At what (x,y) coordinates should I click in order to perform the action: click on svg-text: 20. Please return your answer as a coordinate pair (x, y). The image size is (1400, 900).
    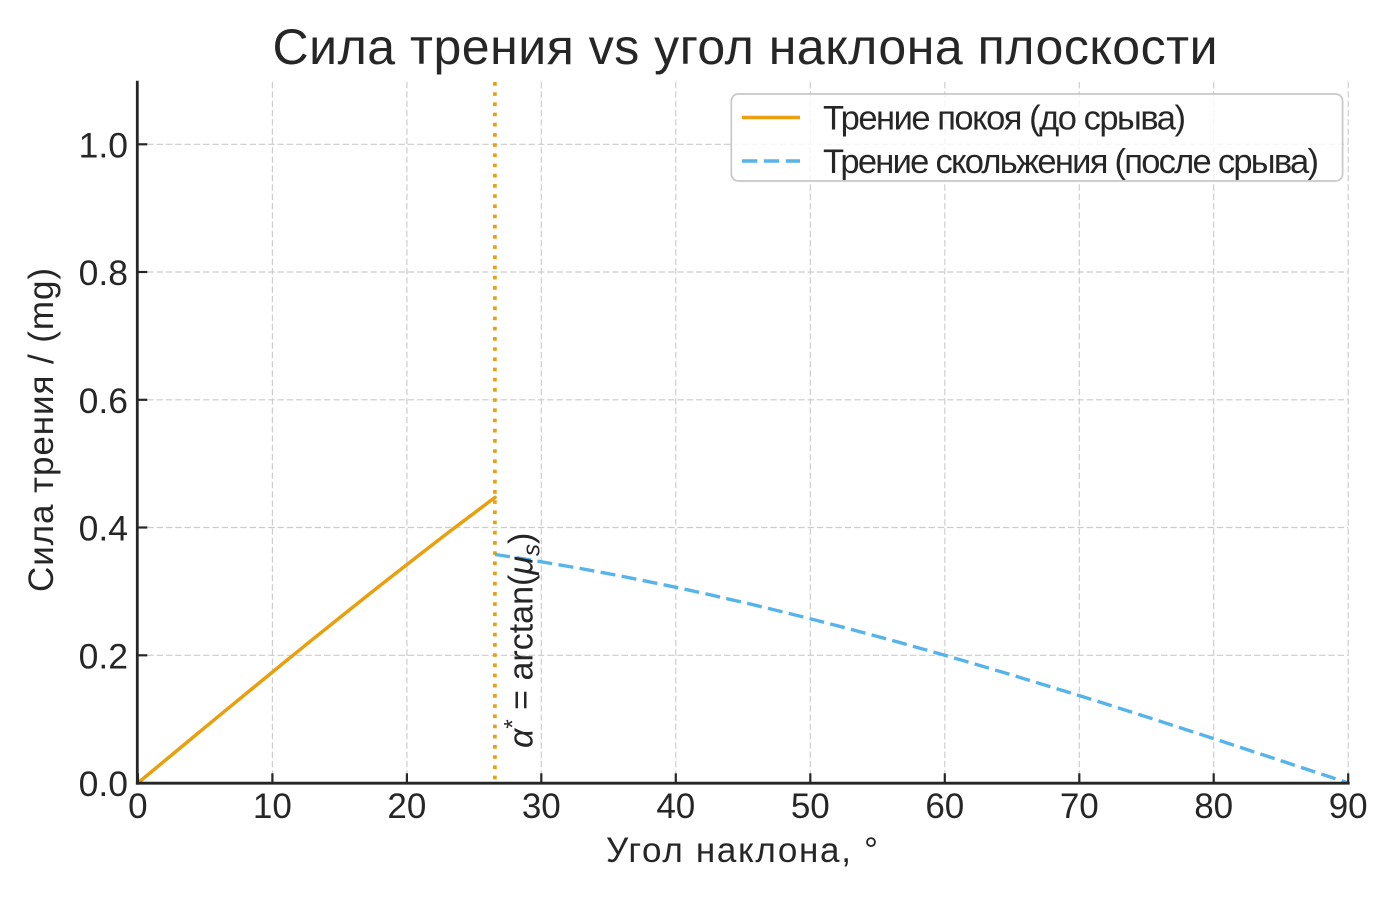
    Looking at the image, I should click on (406, 806).